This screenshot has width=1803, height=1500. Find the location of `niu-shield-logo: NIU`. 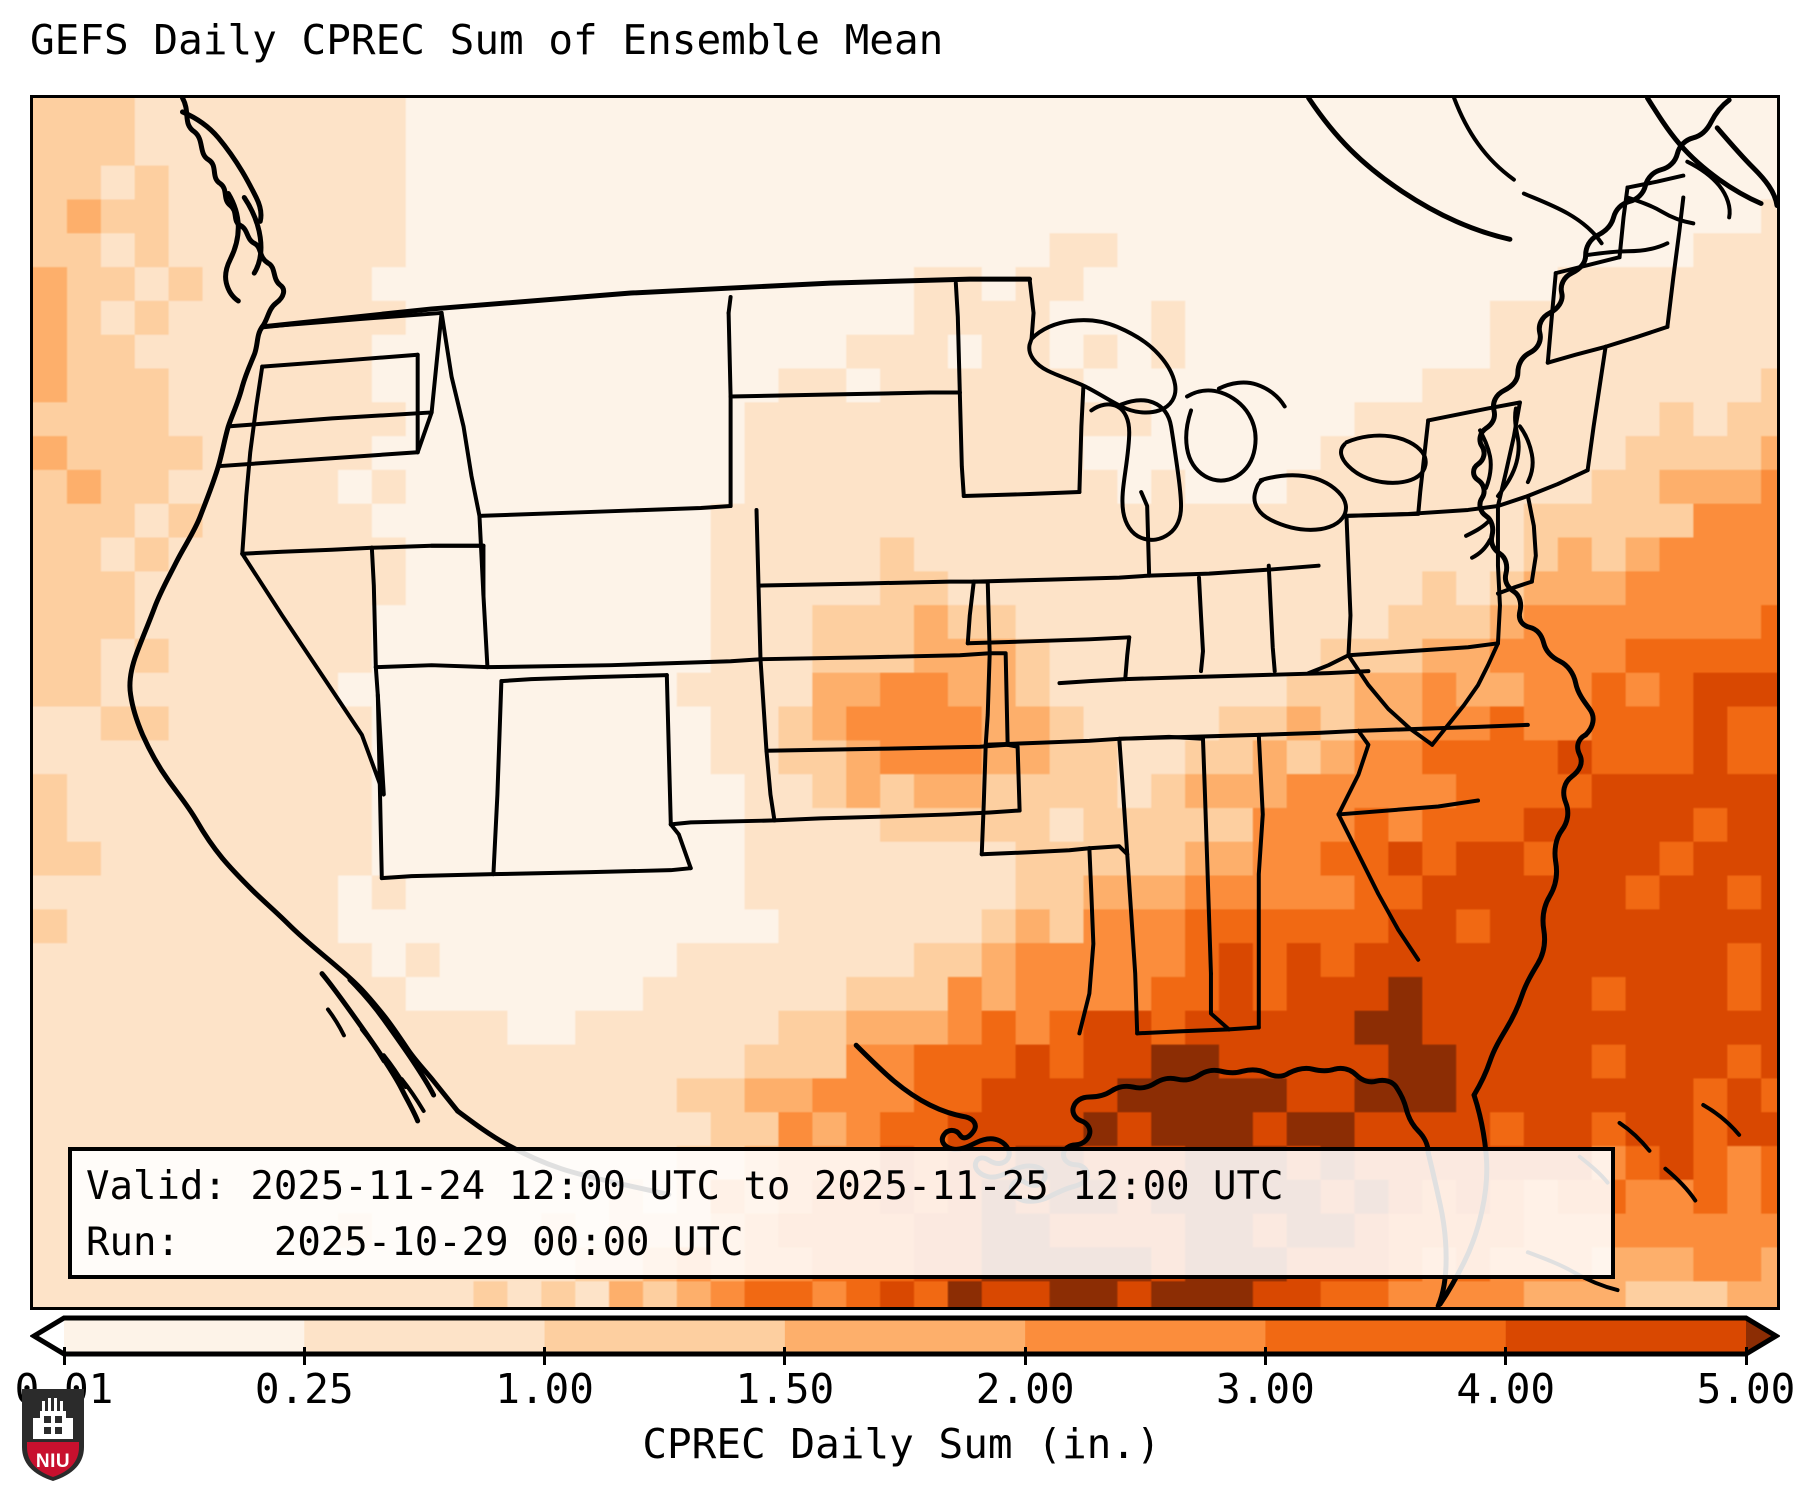

niu-shield-logo: NIU is located at coordinates (53, 1435).